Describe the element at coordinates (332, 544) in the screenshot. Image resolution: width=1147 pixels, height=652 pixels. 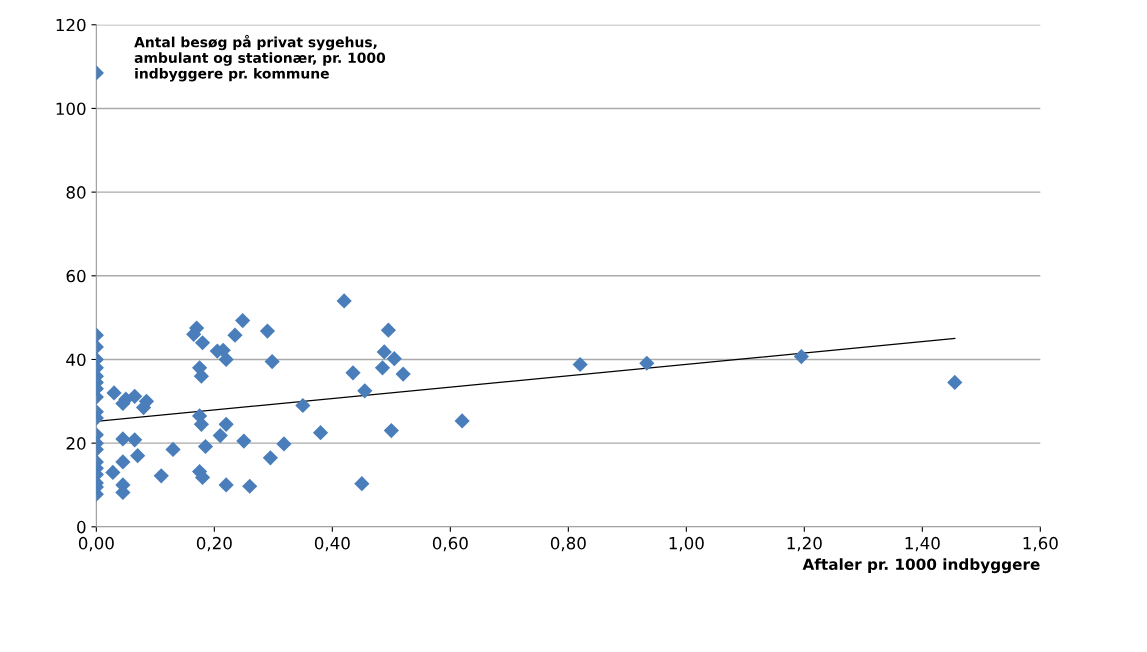
I see `x-tick-label: 0,40` at that location.